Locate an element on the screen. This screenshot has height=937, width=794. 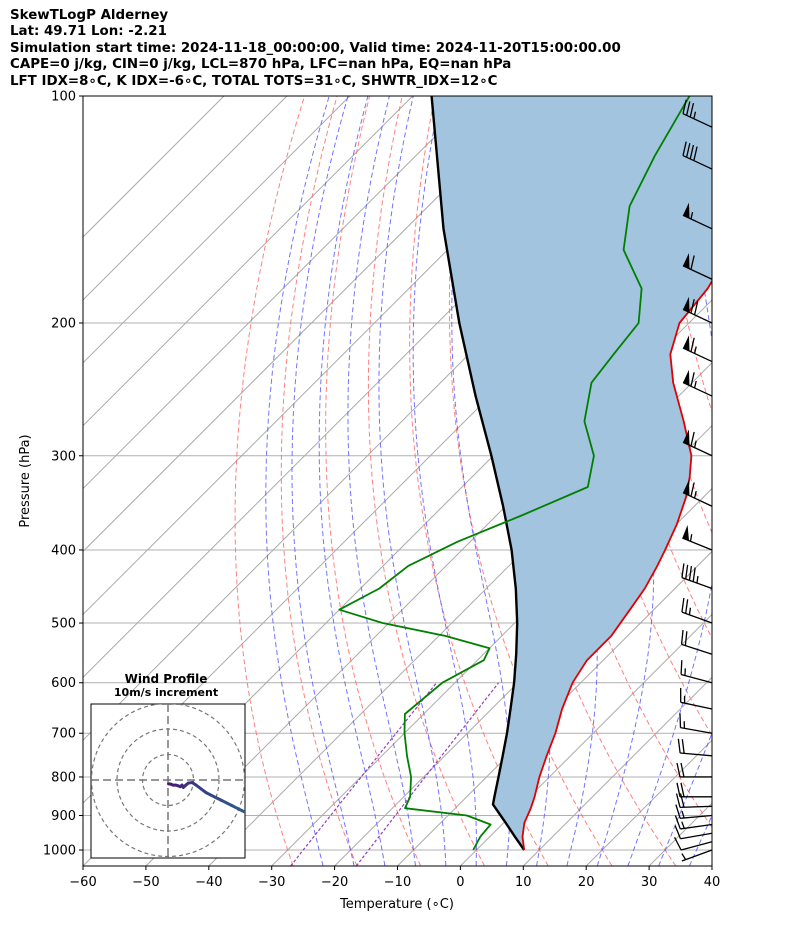
hodograph-segment is located at coordinates (242, 811).